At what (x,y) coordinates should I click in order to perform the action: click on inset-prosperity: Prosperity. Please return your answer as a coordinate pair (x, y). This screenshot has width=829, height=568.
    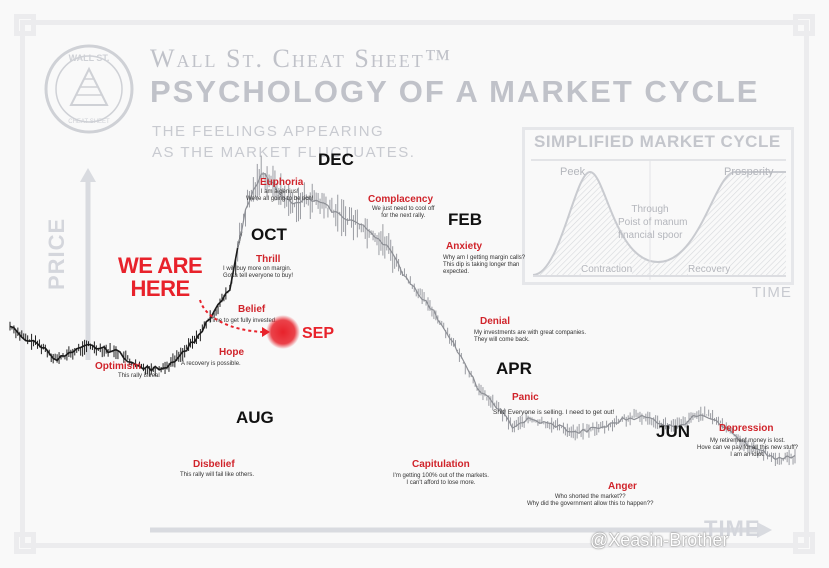
    Looking at the image, I should click on (749, 172).